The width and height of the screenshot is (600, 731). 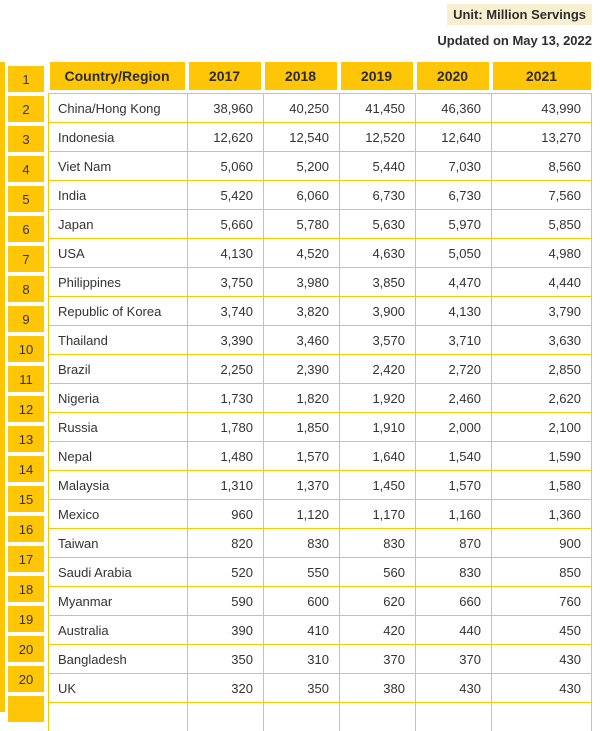 I want to click on value-cell-2020: 5,970, so click(x=453, y=224).